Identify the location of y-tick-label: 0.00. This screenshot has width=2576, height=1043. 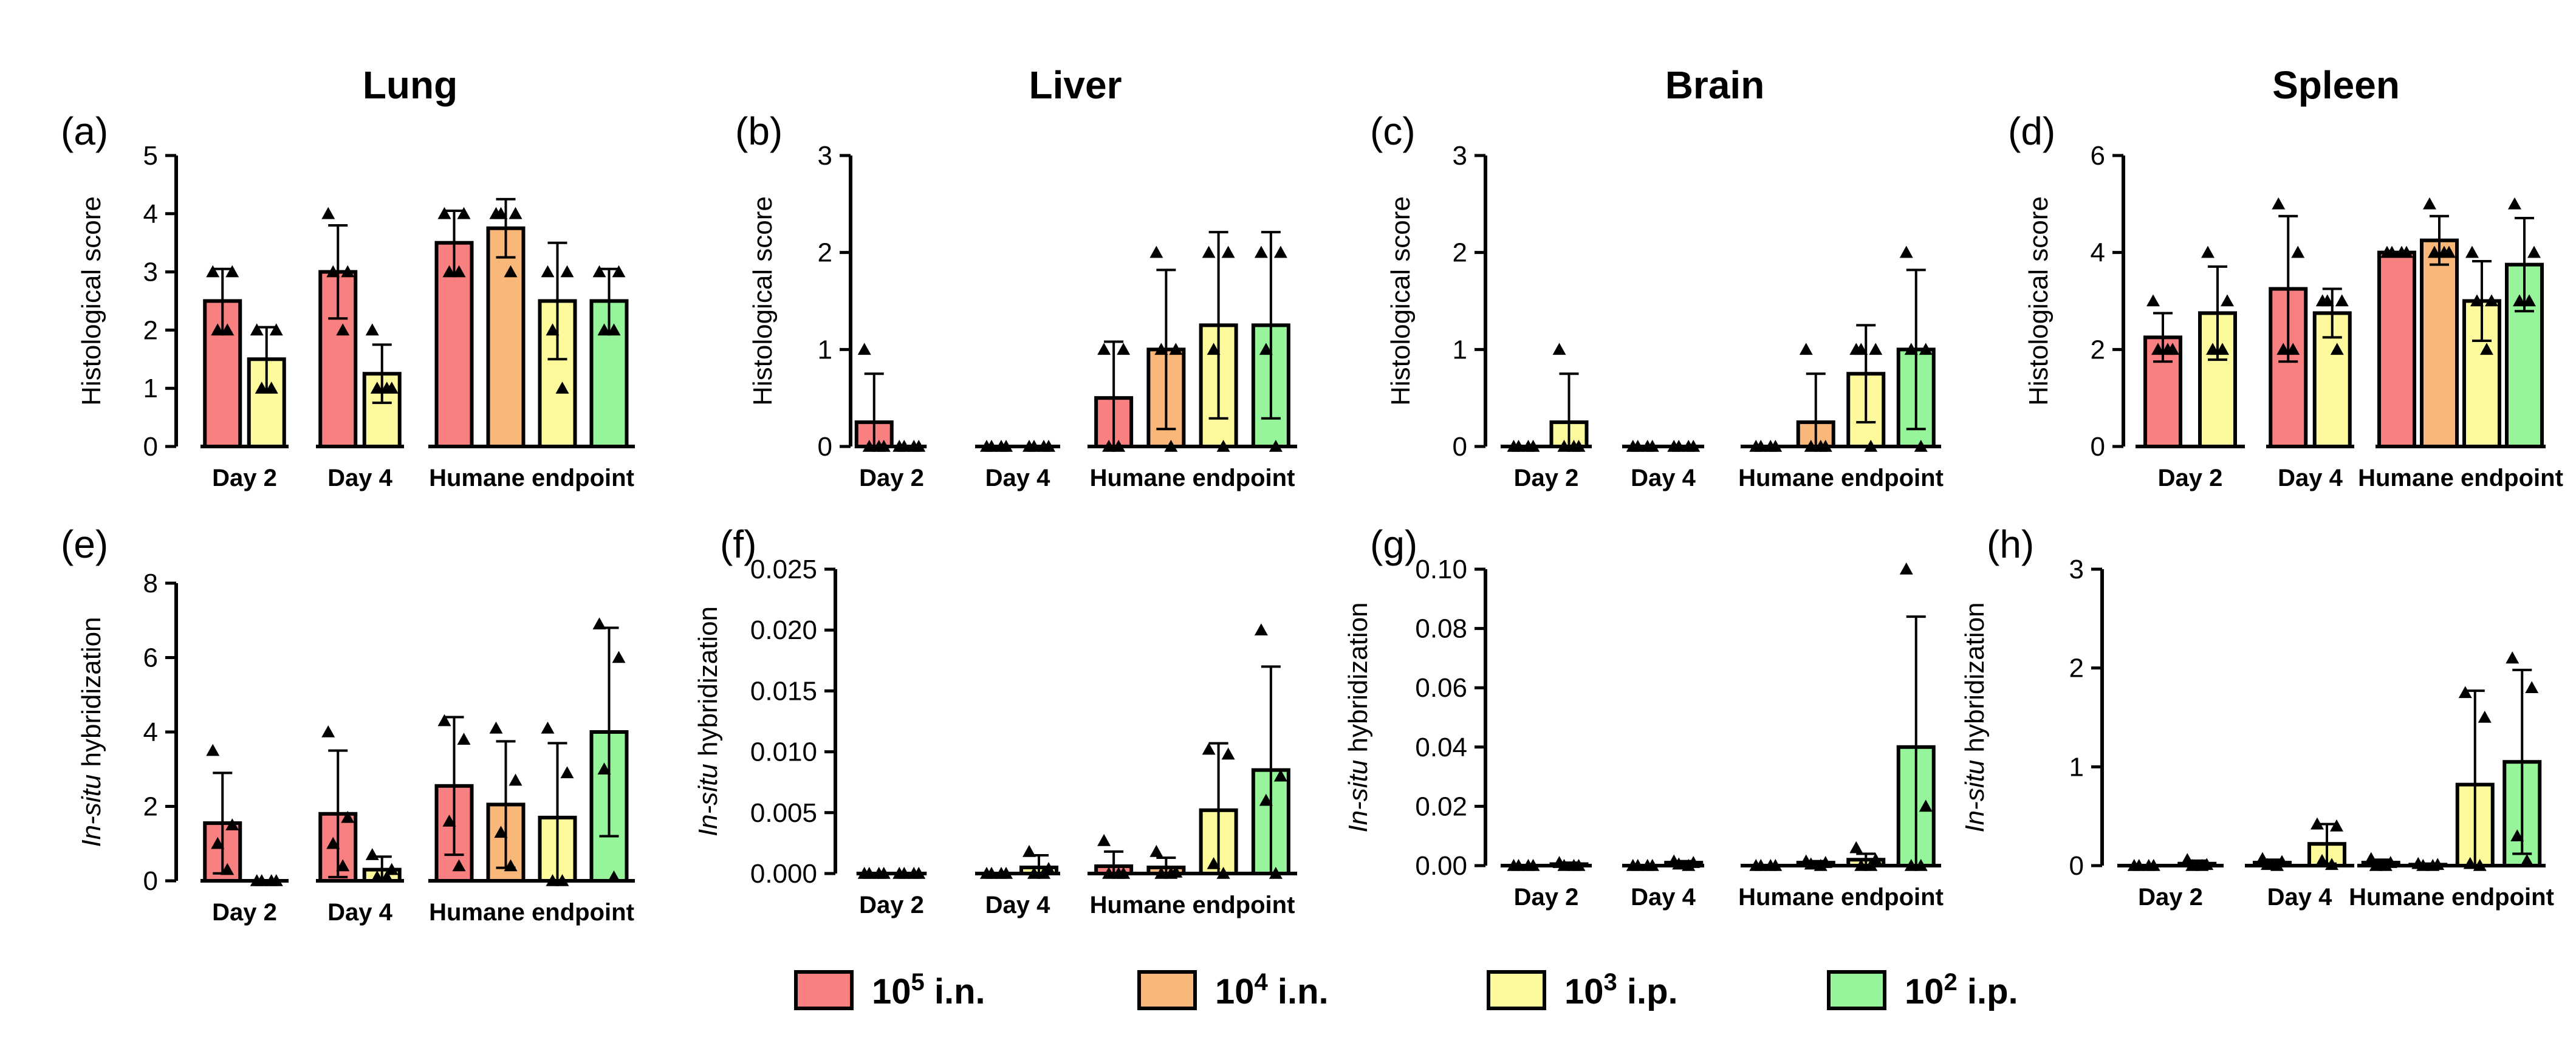
(1441, 866).